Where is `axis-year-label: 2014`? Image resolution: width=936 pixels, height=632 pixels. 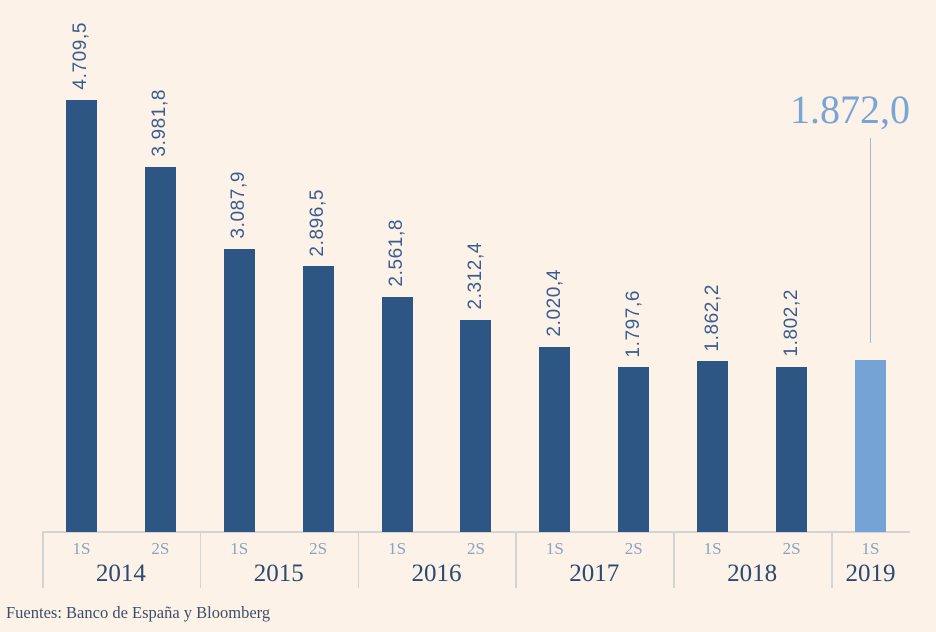
axis-year-label: 2014 is located at coordinates (120, 573).